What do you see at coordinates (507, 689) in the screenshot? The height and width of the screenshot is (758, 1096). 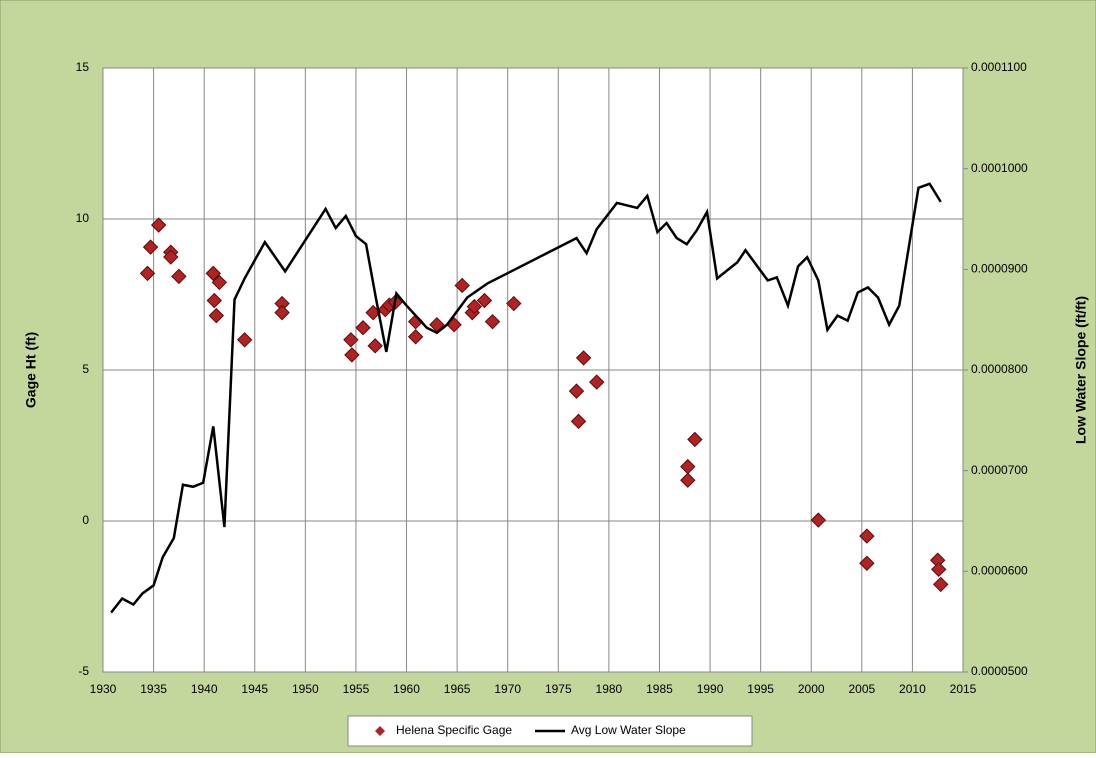 I see `x-tick-label: 1970` at bounding box center [507, 689].